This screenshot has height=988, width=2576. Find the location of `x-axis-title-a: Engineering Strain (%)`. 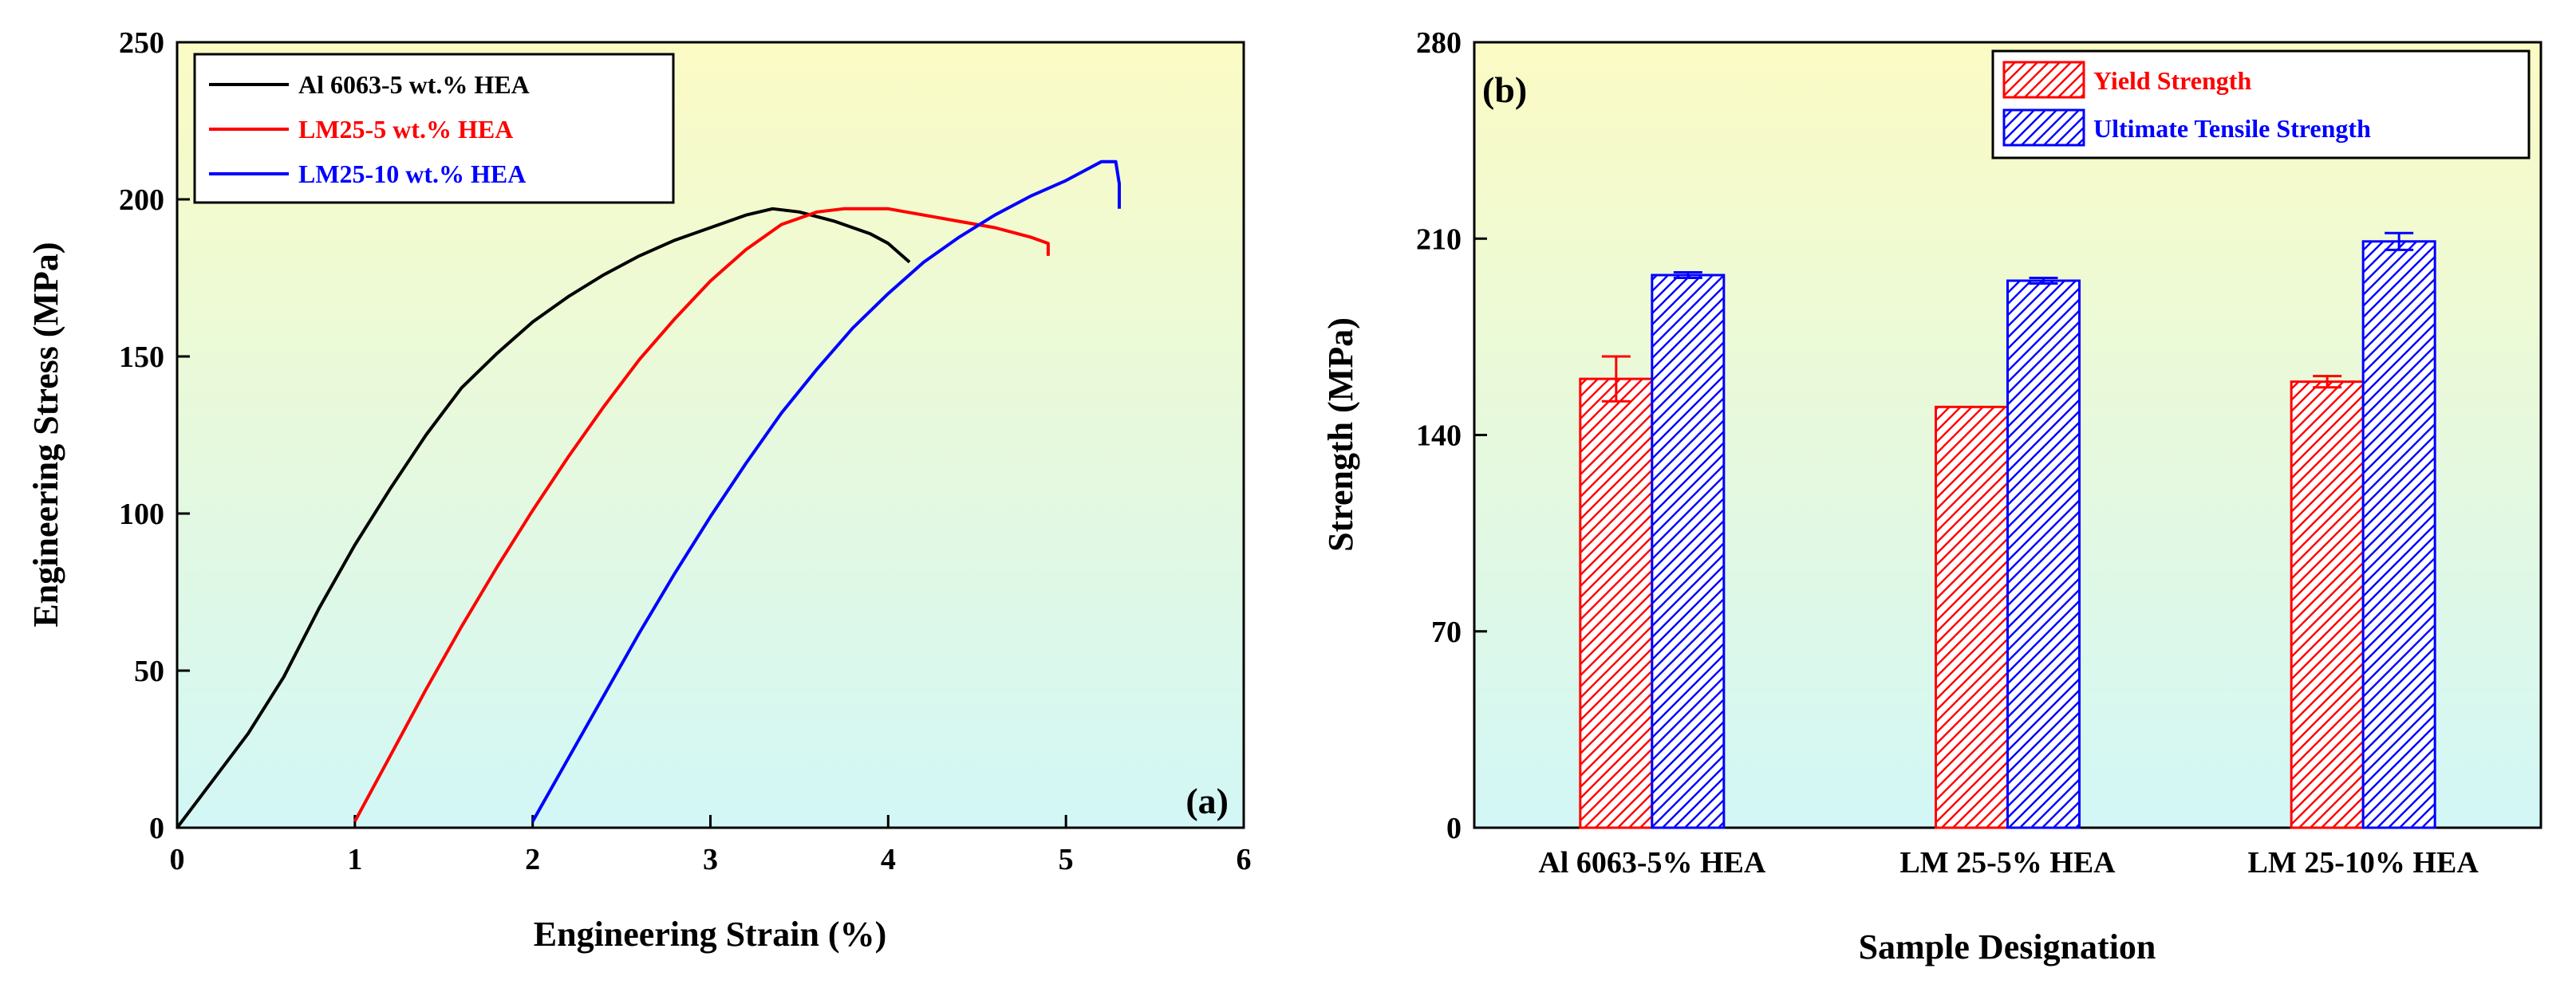

x-axis-title-a: Engineering Strain (%) is located at coordinates (710, 934).